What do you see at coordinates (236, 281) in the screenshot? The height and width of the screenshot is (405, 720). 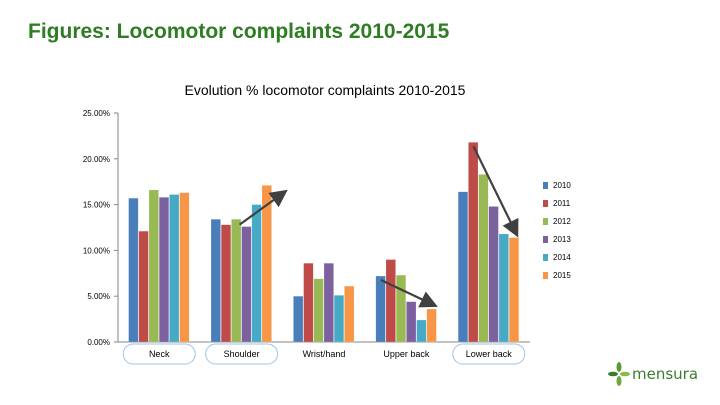 I see `bar-2012-shoulder` at bounding box center [236, 281].